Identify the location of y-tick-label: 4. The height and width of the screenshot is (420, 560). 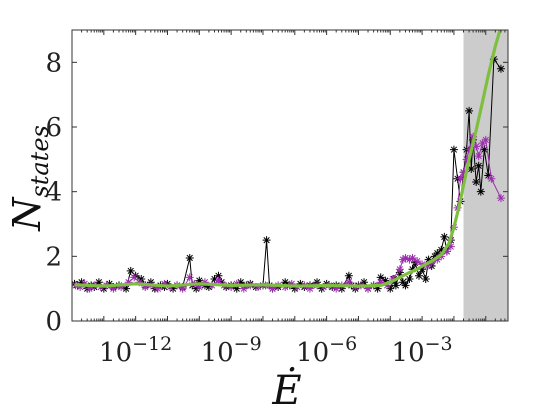
(53, 193).